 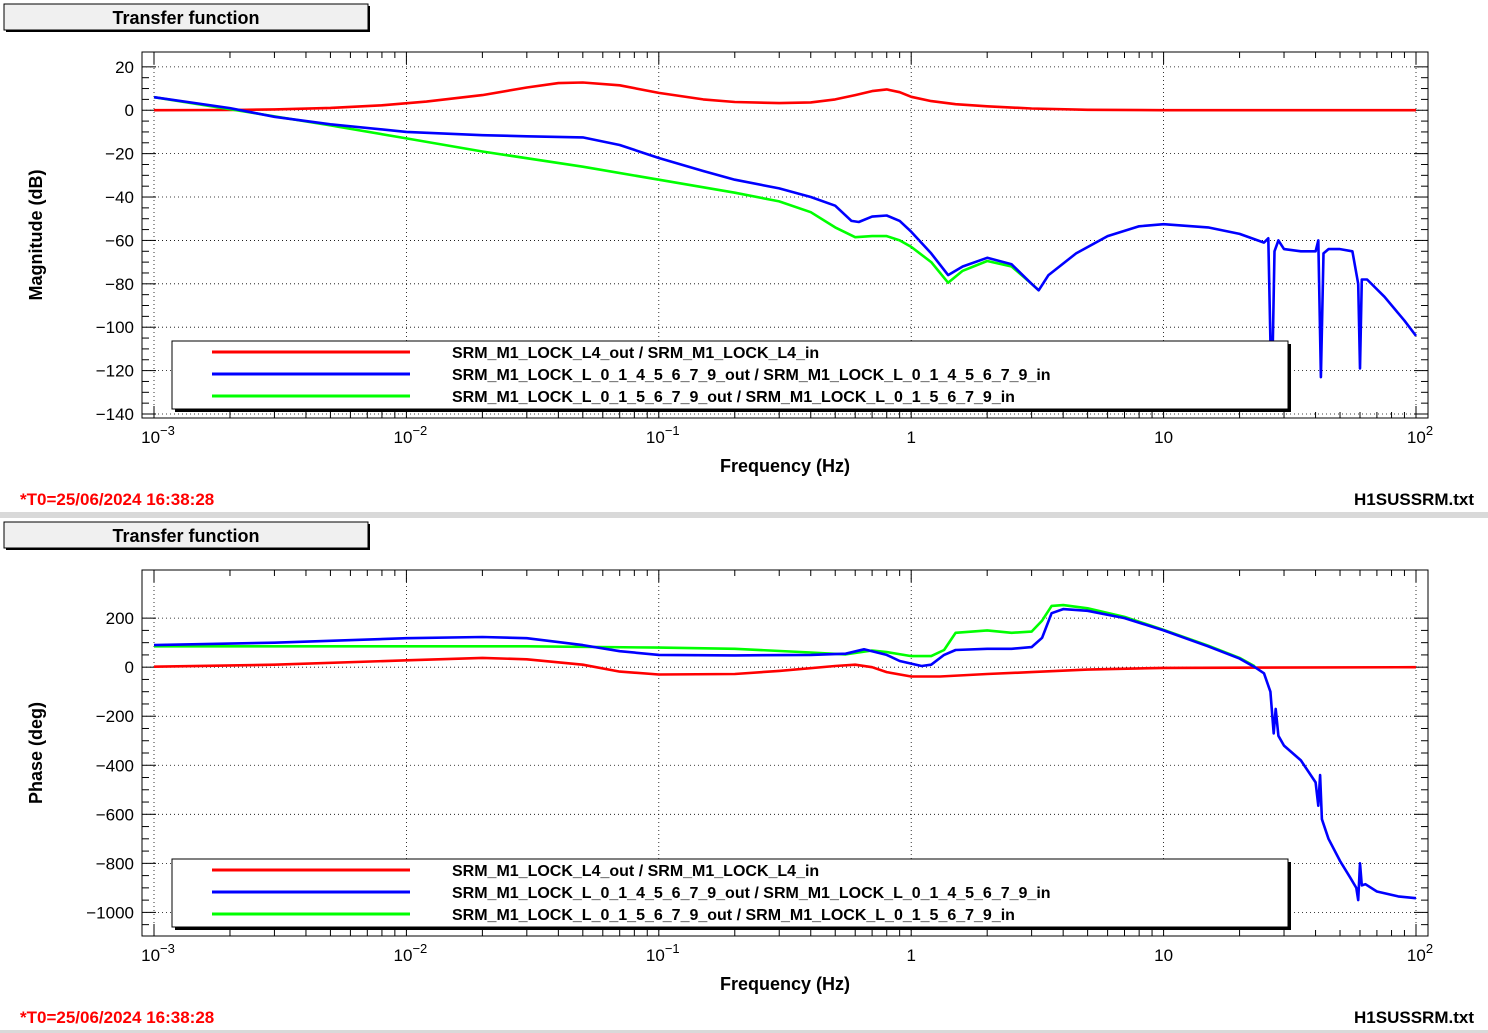 What do you see at coordinates (119, 240) in the screenshot?
I see `y-tick-label: −60` at bounding box center [119, 240].